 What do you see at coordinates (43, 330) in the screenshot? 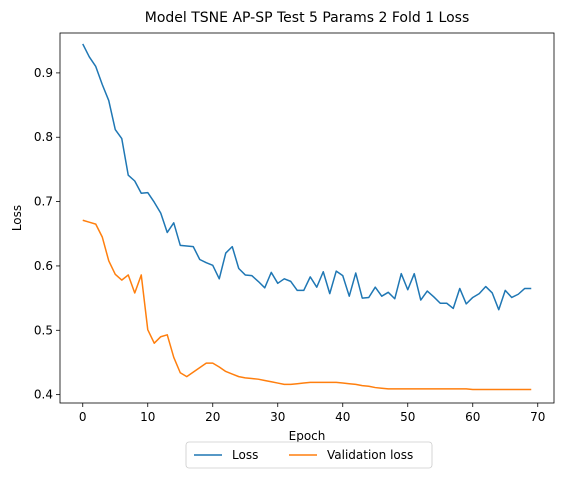
I see `y-tick-label: 0.5` at bounding box center [43, 330].